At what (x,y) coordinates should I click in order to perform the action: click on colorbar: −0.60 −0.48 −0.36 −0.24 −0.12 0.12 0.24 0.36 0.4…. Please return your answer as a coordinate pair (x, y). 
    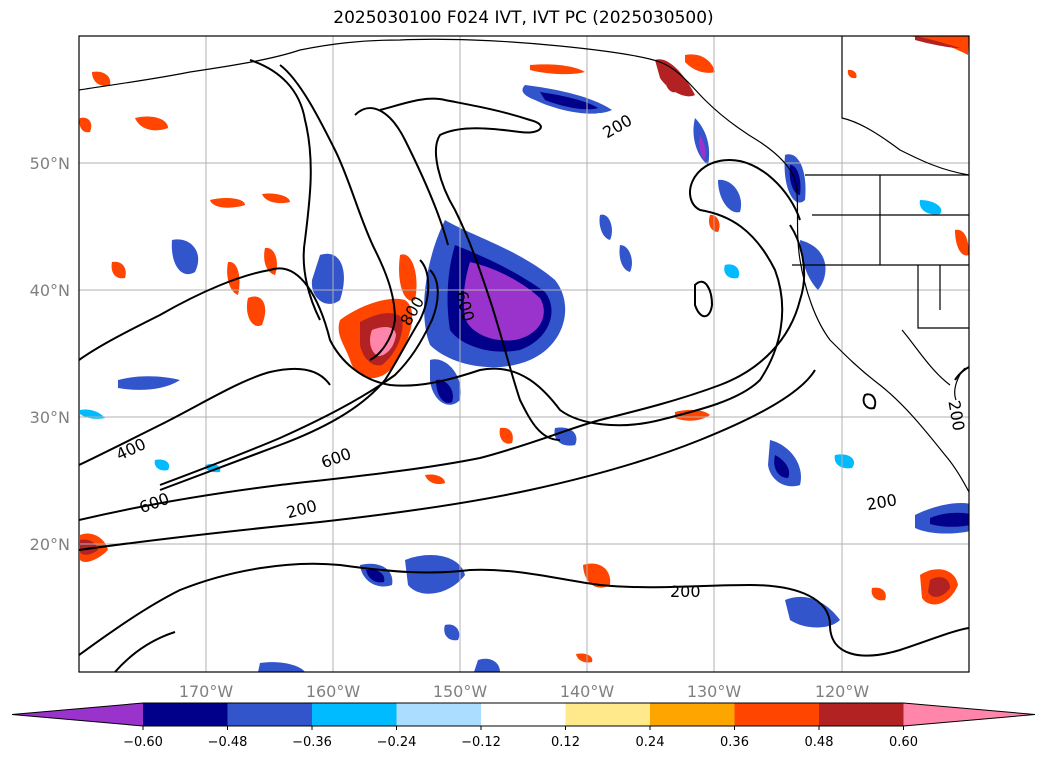
    Looking at the image, I should click on (523, 726).